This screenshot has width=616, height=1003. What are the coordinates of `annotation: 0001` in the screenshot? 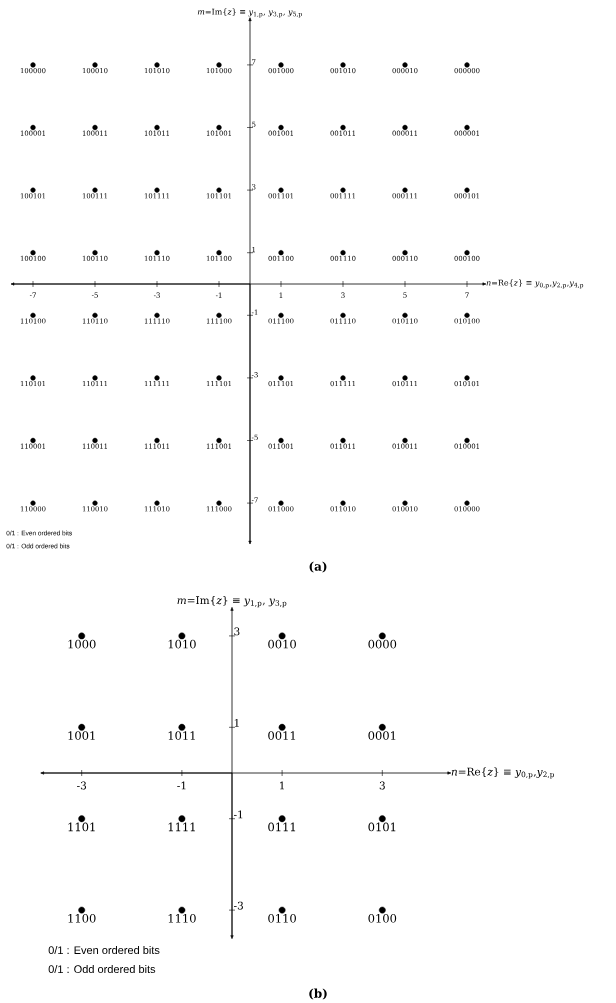 It's located at (382, 735).